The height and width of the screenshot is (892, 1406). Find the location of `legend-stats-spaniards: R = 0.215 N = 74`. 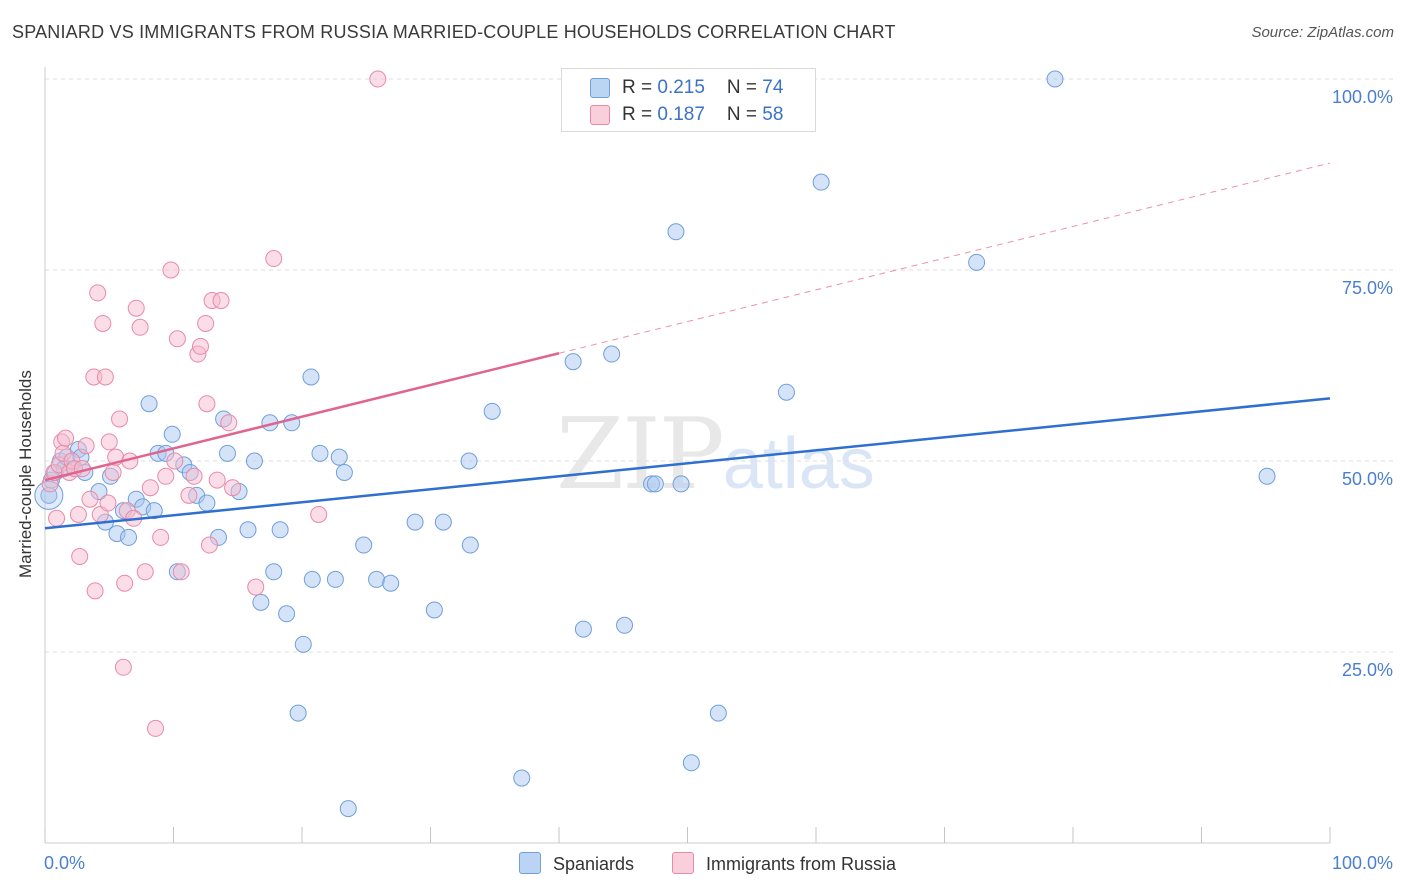

legend-stats-spaniards: R = 0.215 N = 74 is located at coordinates (702, 88).